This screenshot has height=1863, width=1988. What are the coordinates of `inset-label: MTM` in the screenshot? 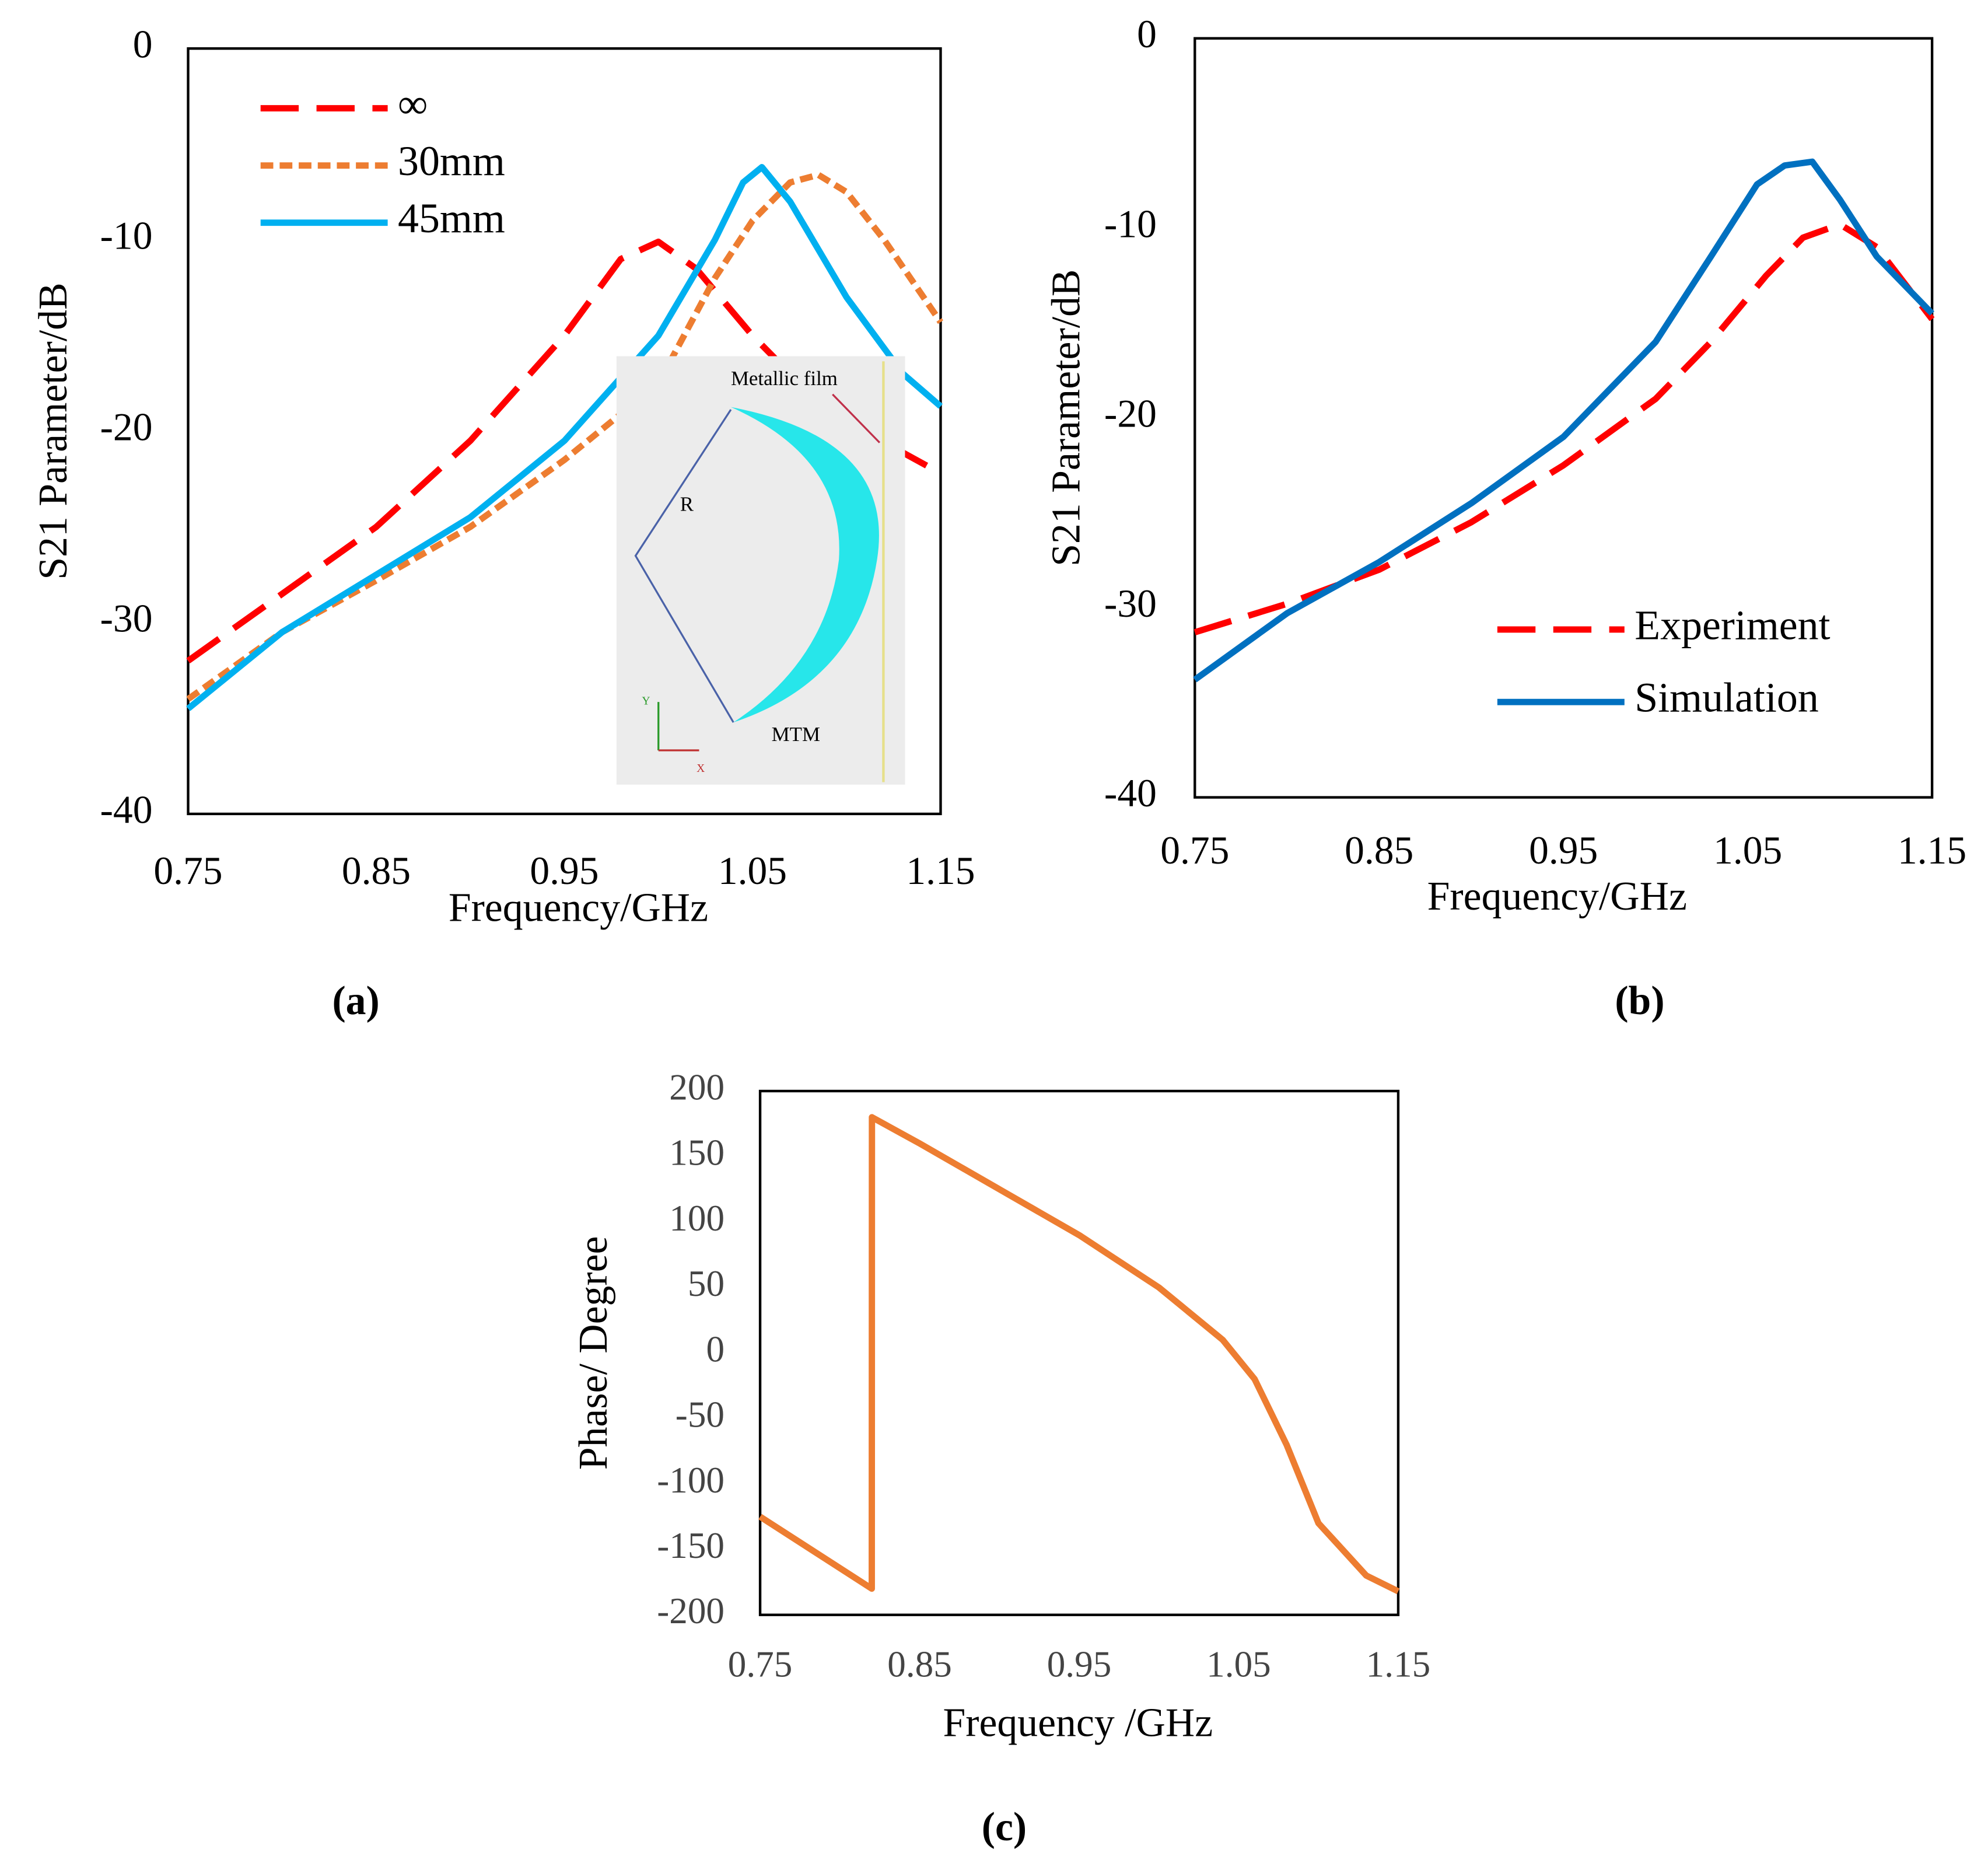 It's located at (796, 734).